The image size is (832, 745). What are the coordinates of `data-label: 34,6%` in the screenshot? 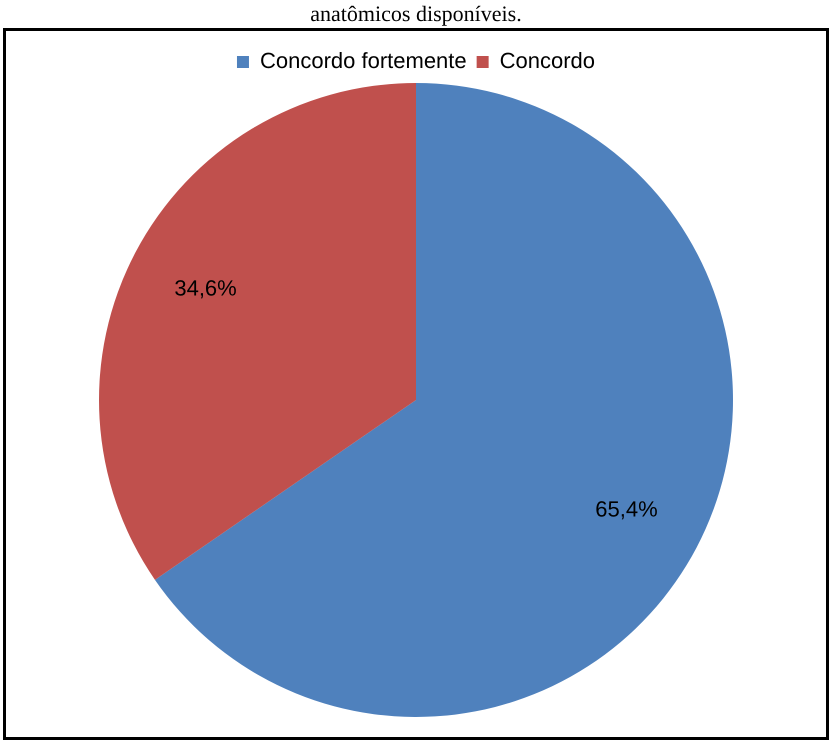 It's located at (205, 287).